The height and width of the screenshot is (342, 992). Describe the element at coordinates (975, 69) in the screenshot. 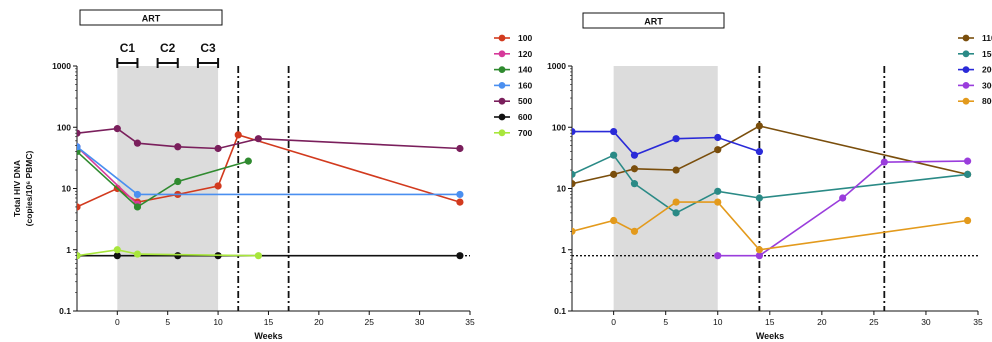

I see `legend: 110 150 200 300 800` at that location.